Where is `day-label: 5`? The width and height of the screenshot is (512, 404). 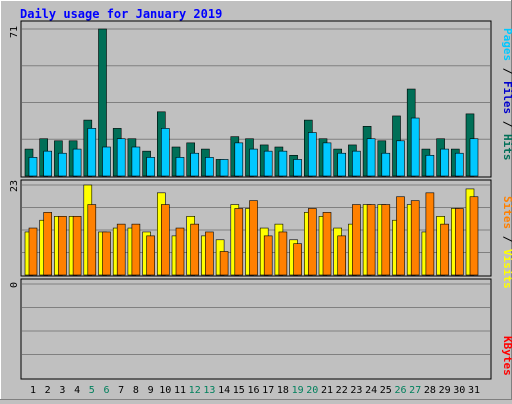
day-label: 5 is located at coordinates (92, 390).